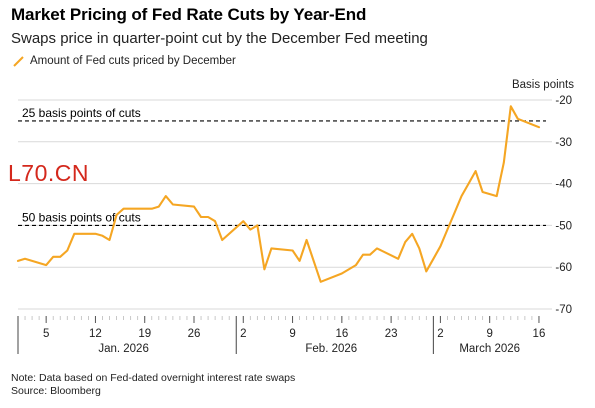  Describe the element at coordinates (331, 349) in the screenshot. I see `month-label: Feb. 2026` at that location.